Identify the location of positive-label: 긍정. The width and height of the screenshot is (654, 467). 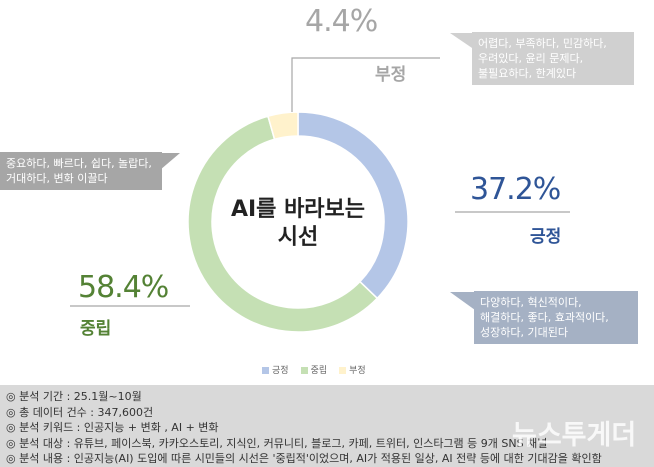
(546, 237).